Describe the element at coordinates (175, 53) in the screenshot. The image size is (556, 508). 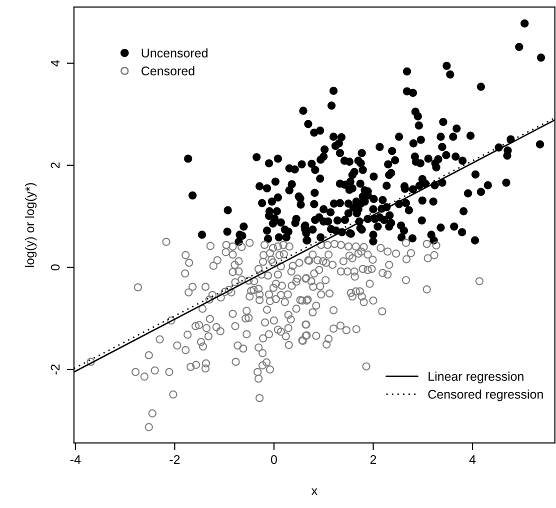
I see `legend-label: Uncensored` at that location.